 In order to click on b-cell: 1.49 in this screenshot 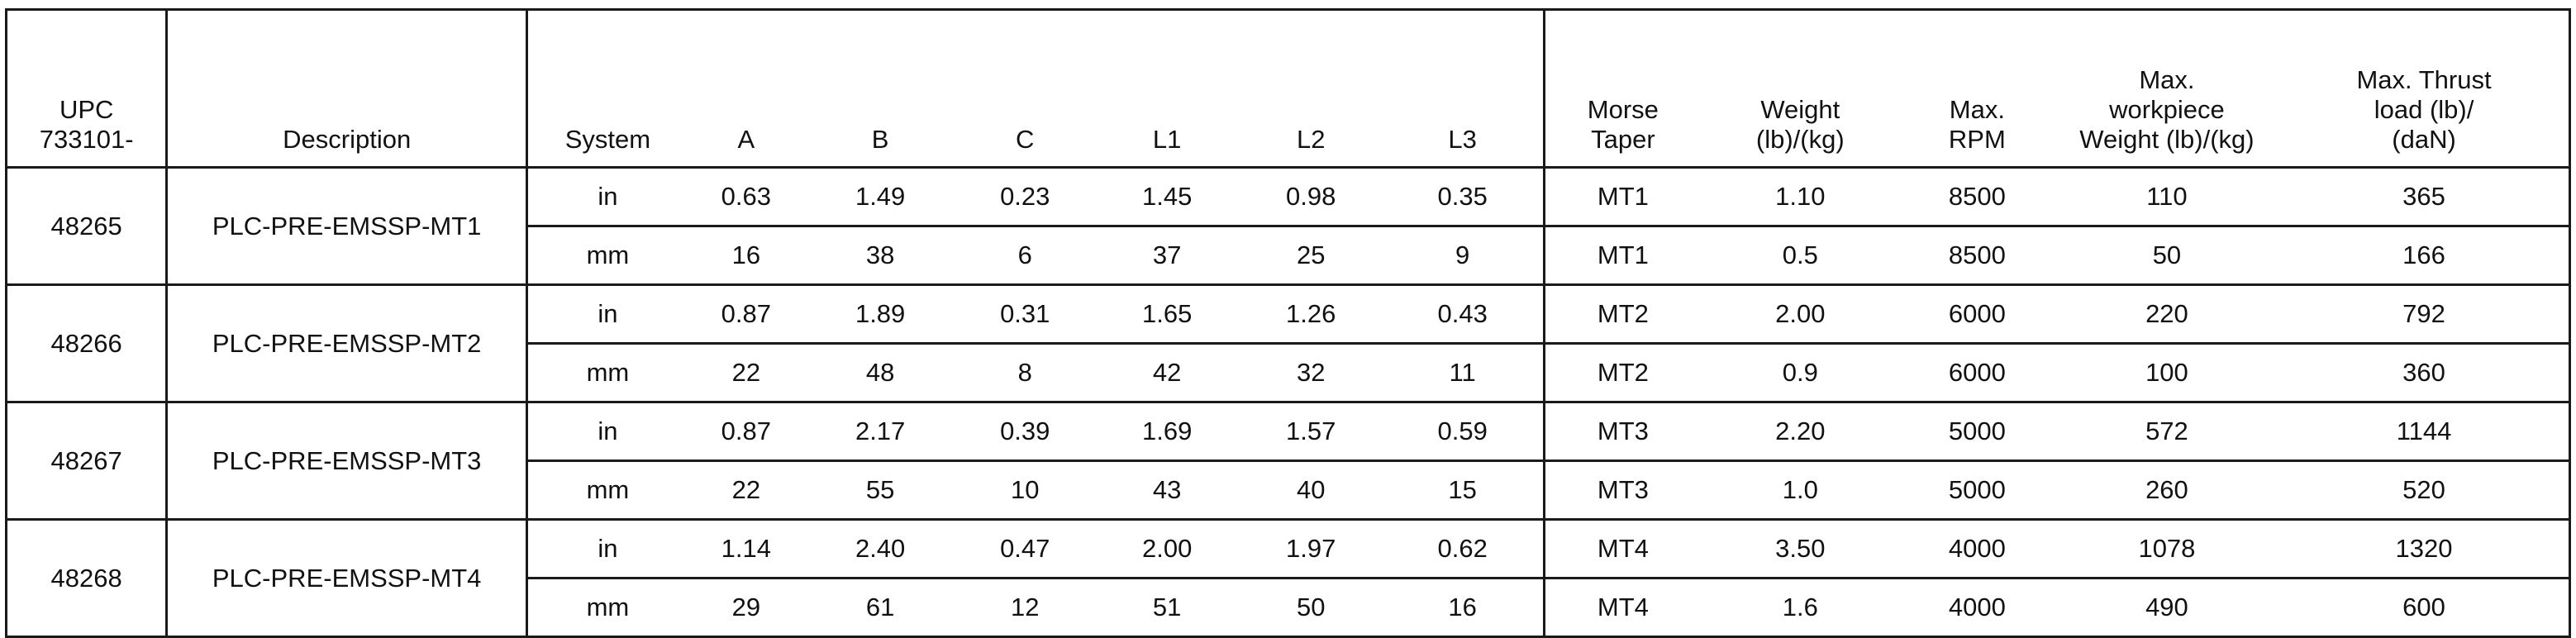, I will do `click(880, 197)`.